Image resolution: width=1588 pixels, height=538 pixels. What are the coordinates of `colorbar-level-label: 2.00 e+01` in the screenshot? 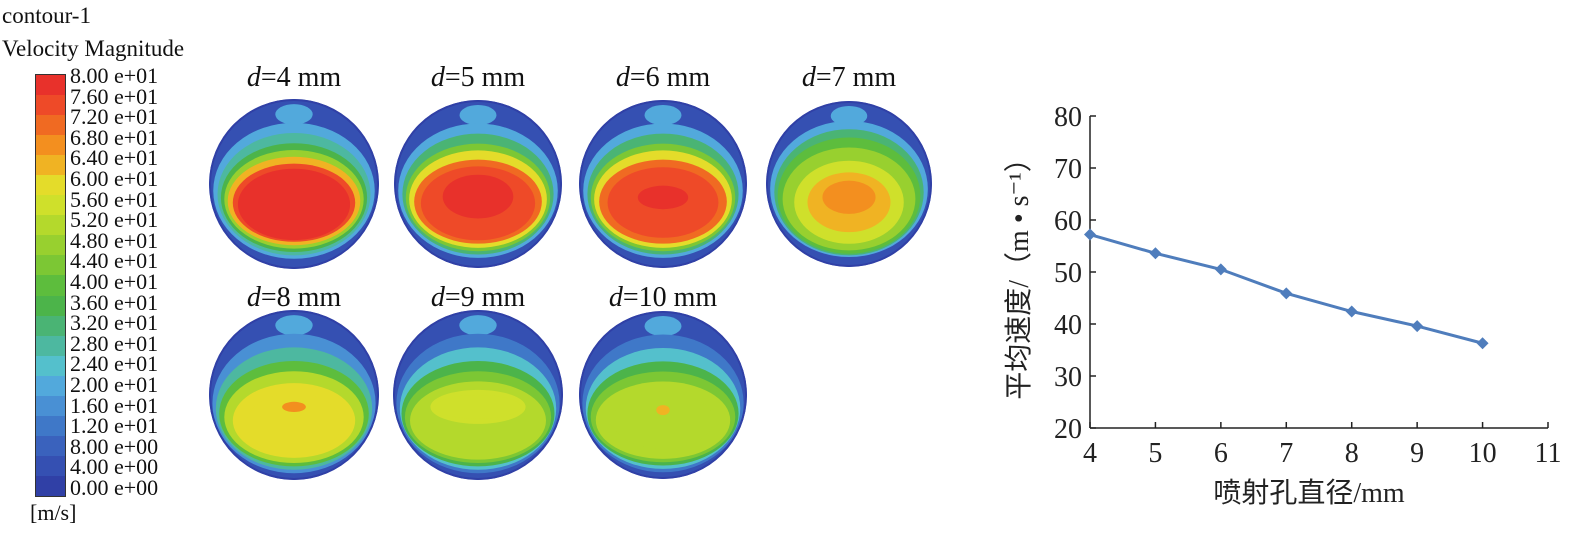 It's located at (114, 384).